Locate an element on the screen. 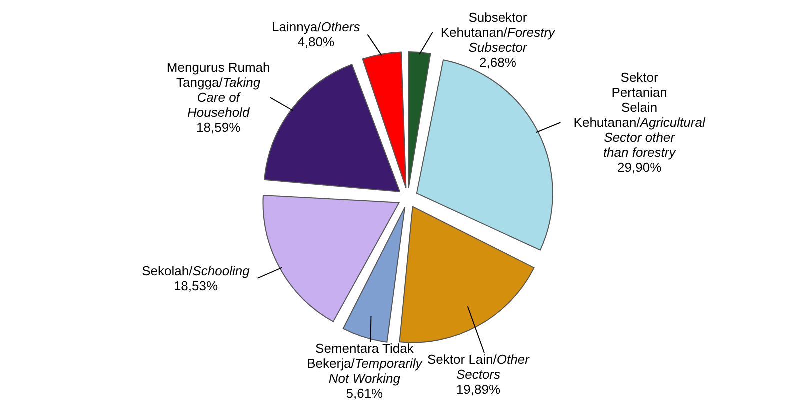 This screenshot has height=409, width=785. slice-label: Sekolah/Schooling is located at coordinates (196, 270).